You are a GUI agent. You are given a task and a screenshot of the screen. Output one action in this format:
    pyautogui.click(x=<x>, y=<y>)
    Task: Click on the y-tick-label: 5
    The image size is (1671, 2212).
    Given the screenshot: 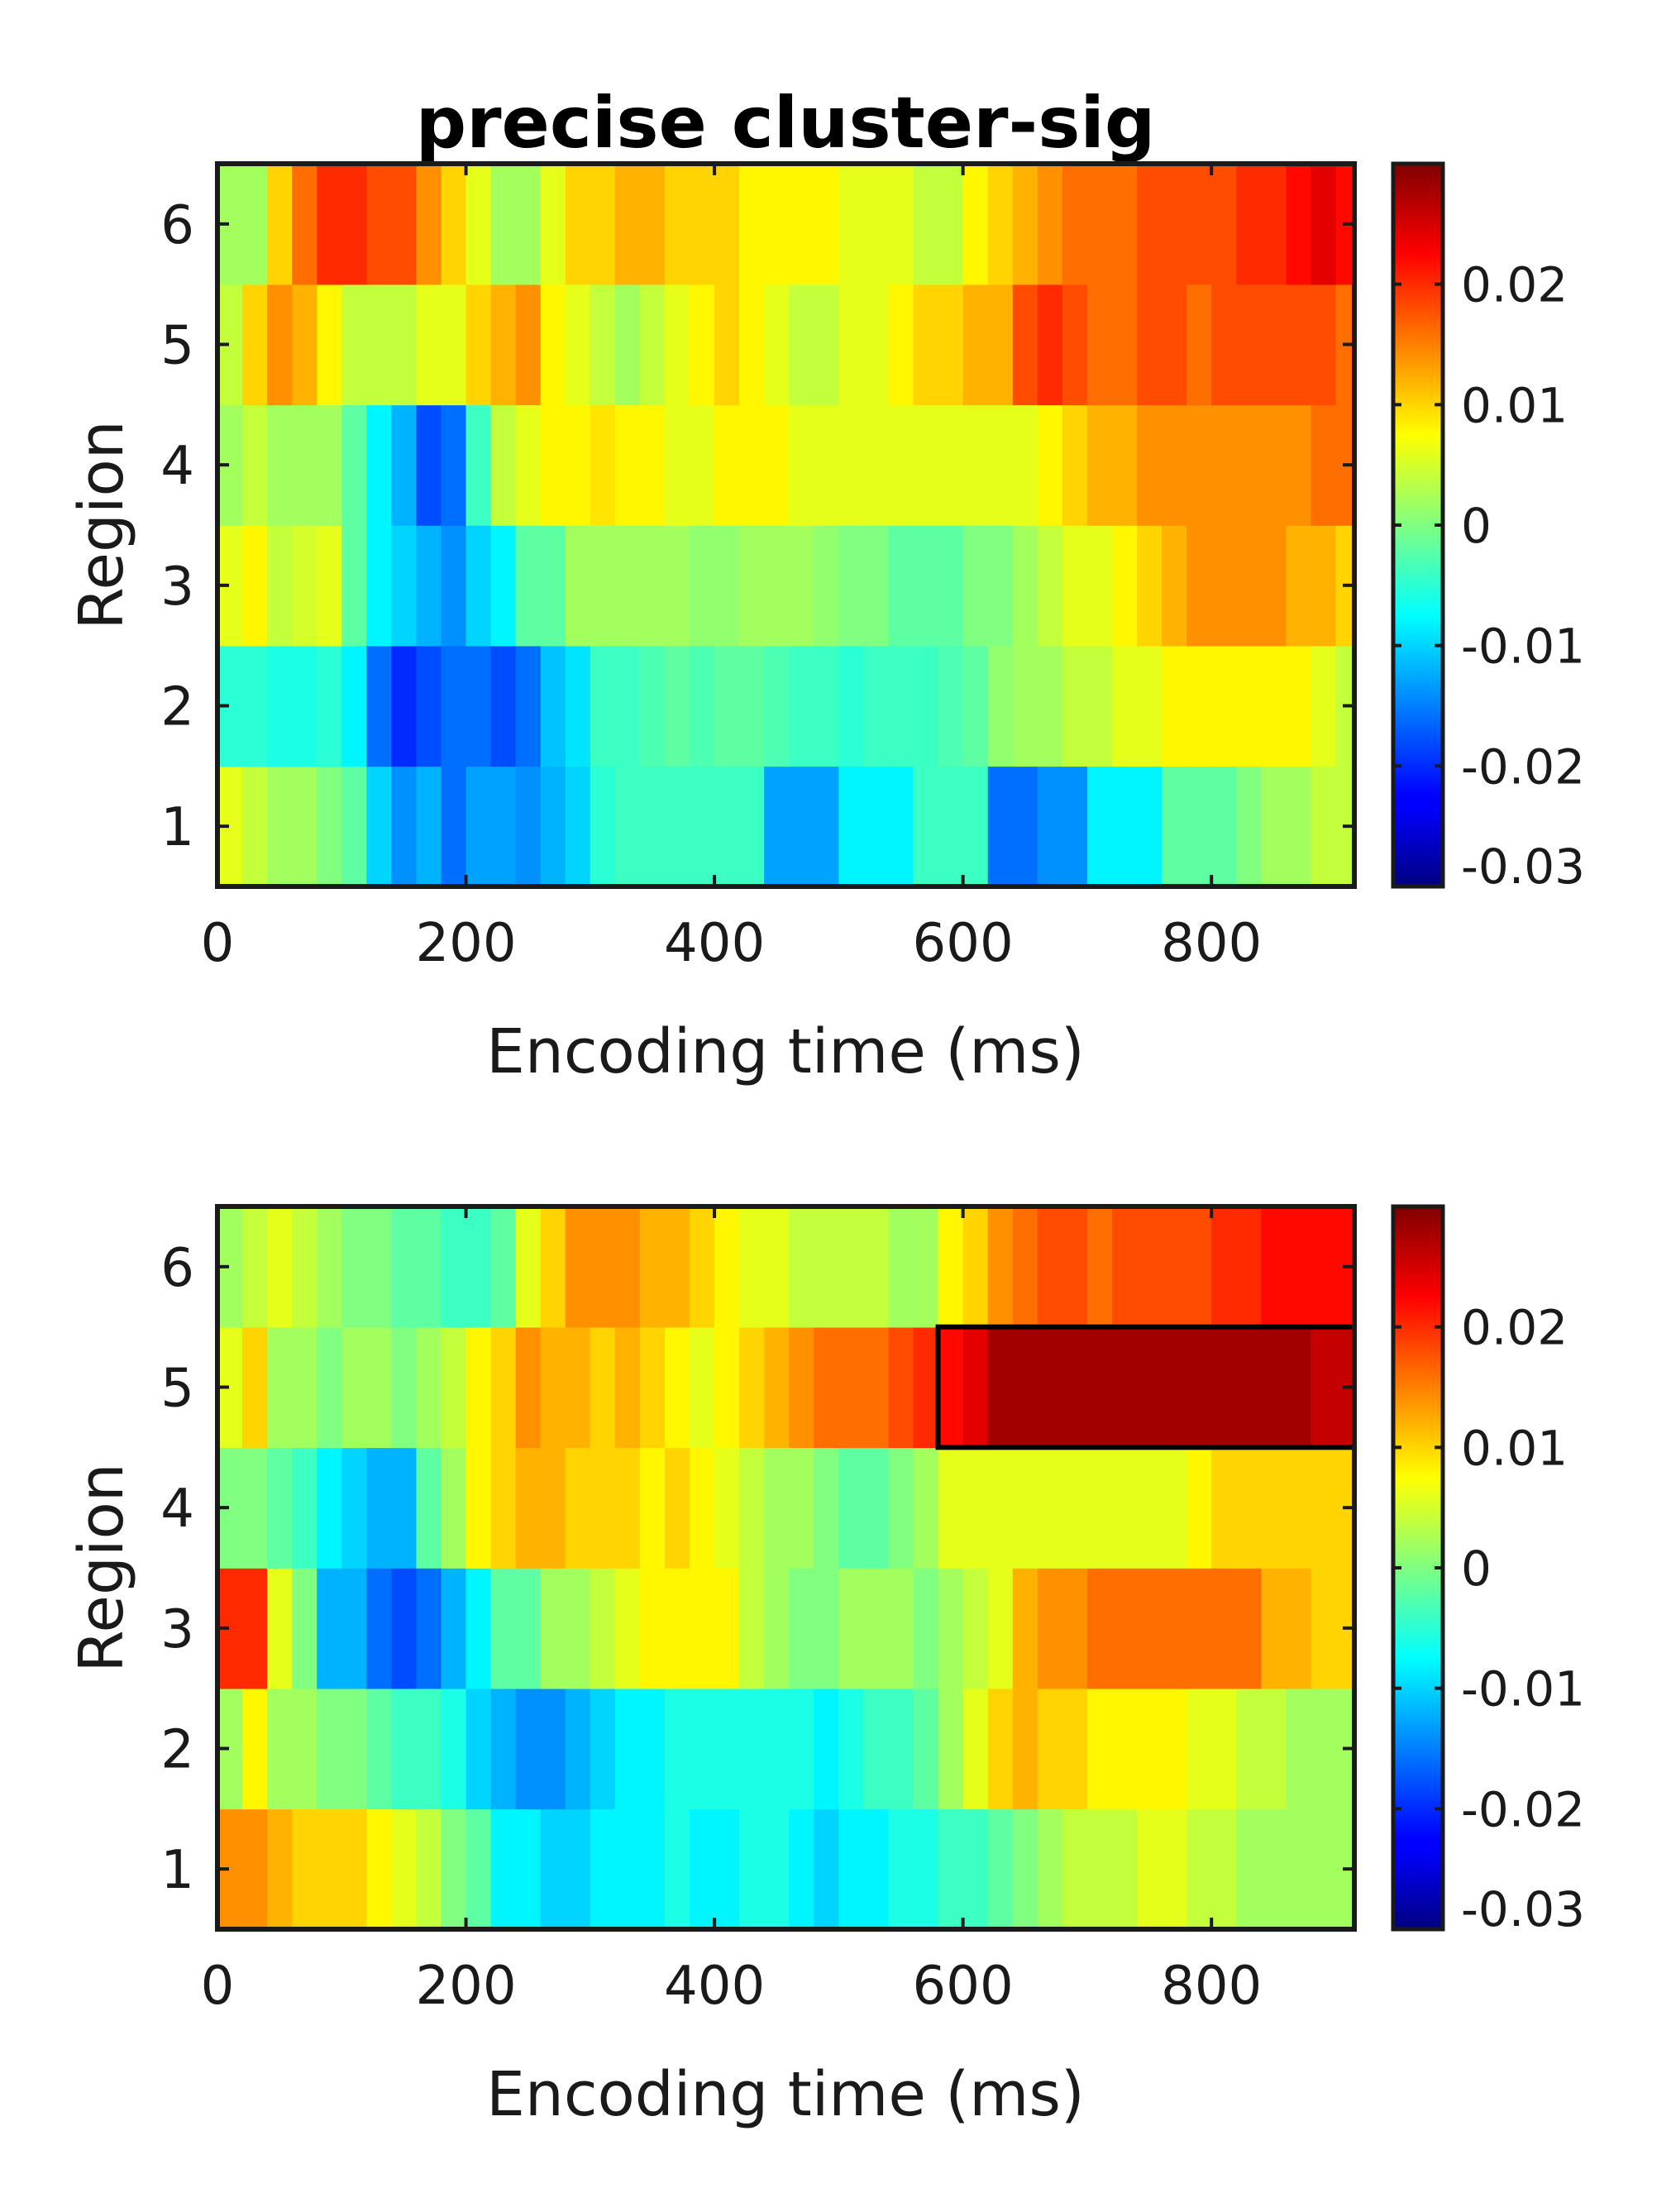 What is the action you would take?
    pyautogui.click(x=177, y=346)
    